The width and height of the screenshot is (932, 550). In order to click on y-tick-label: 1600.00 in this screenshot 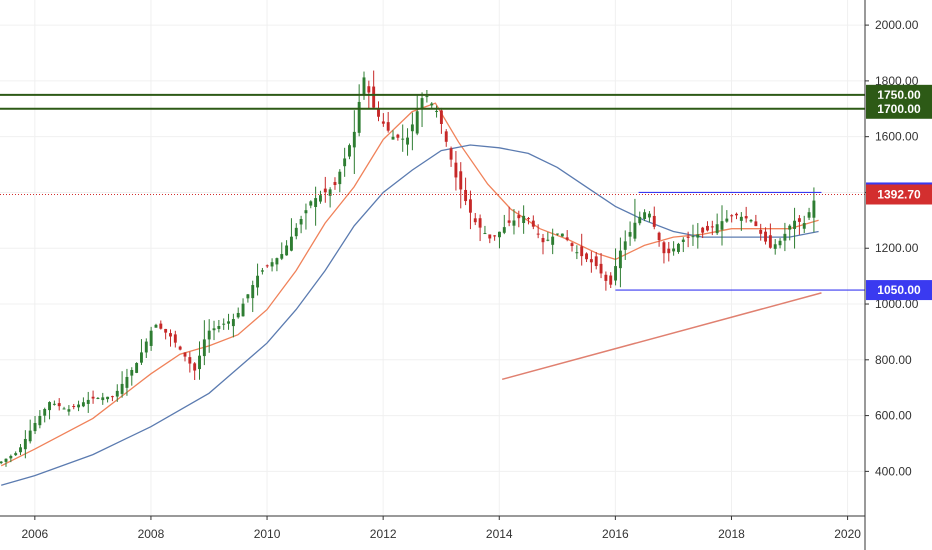, I will do `click(897, 137)`.